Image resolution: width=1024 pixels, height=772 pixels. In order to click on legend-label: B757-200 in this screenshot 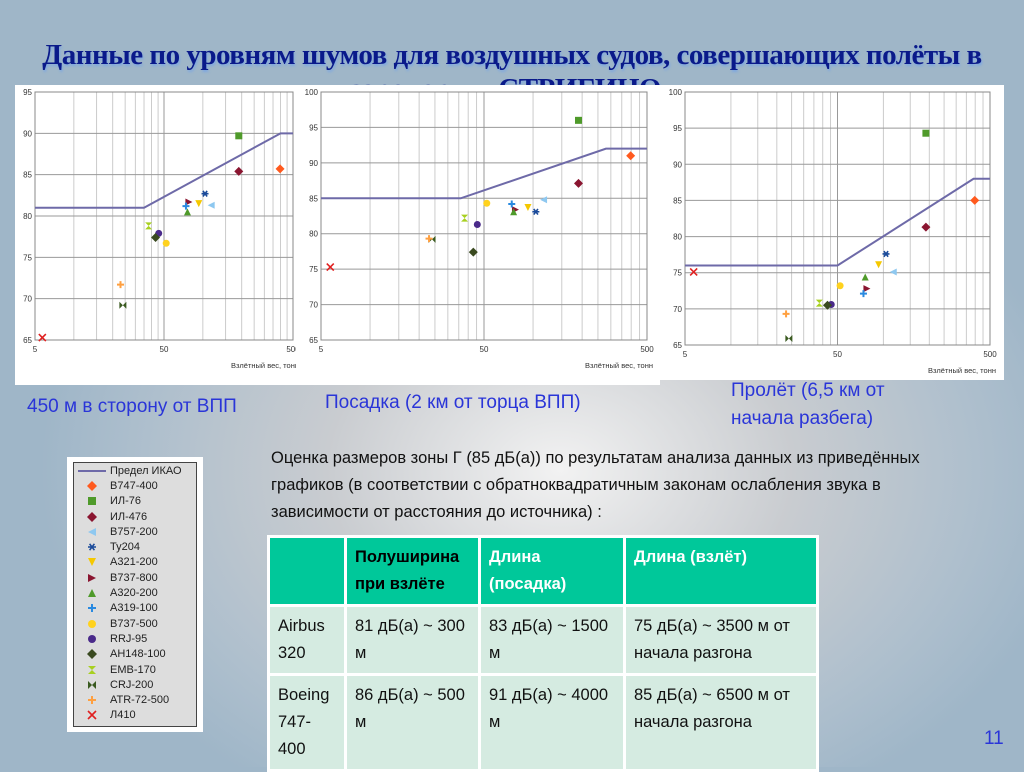, I will do `click(134, 531)`.